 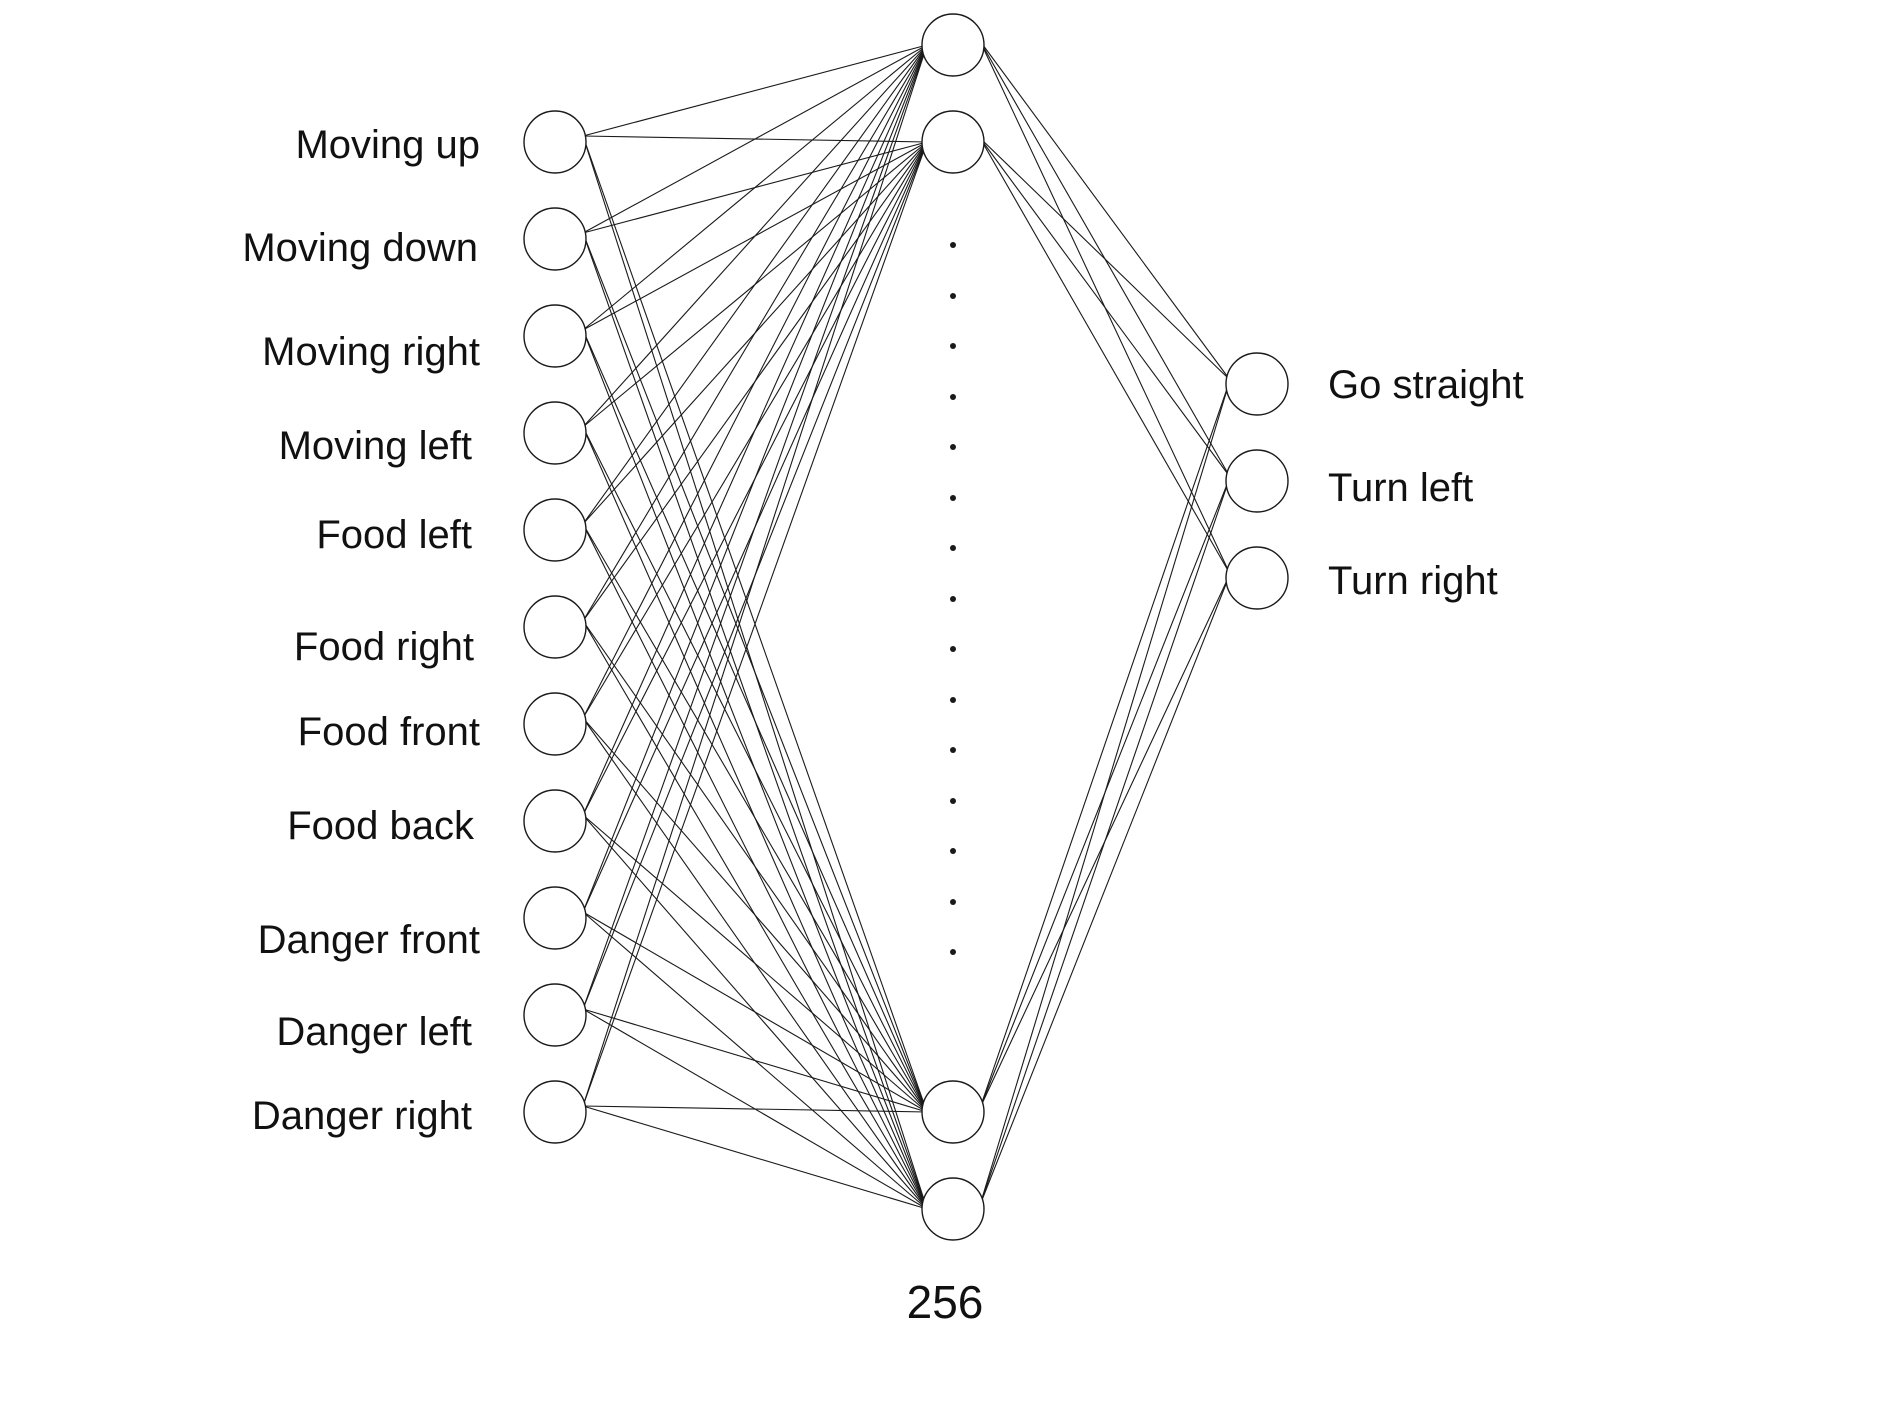 I want to click on input-label: Moving down, so click(x=360, y=248).